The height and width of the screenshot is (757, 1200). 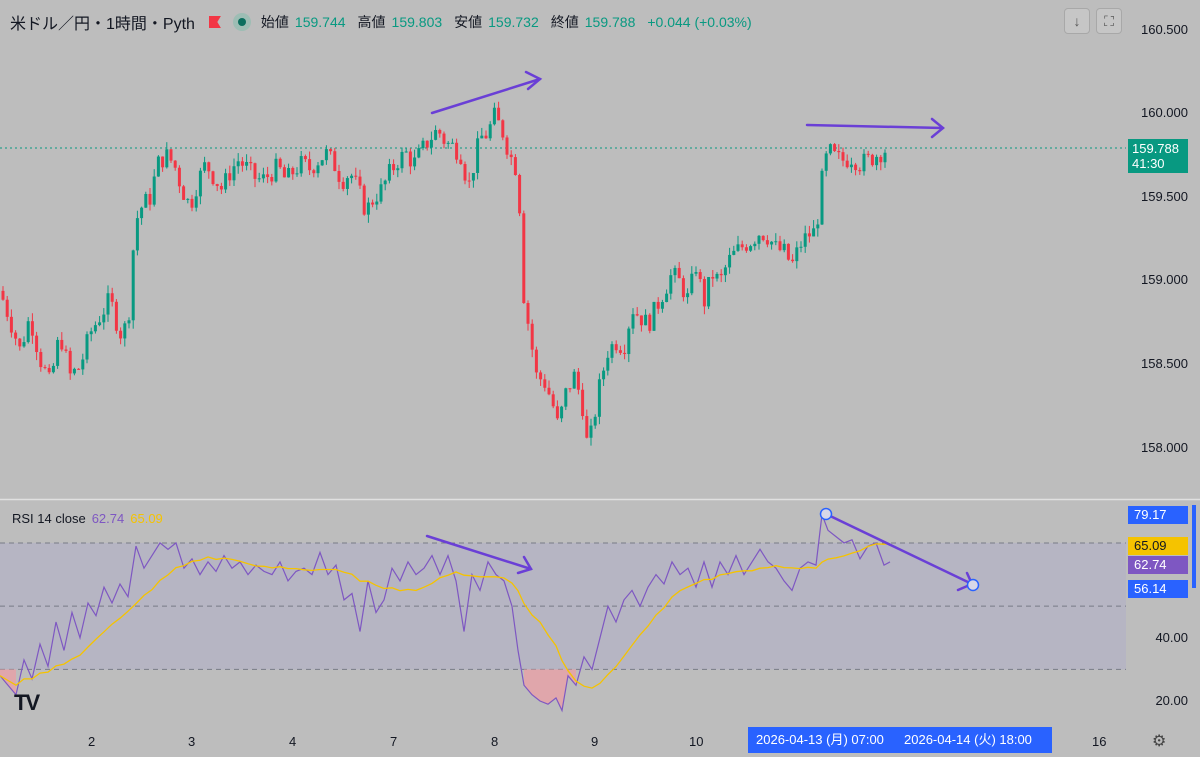 I want to click on time-axis-label: 4, so click(x=293, y=741).